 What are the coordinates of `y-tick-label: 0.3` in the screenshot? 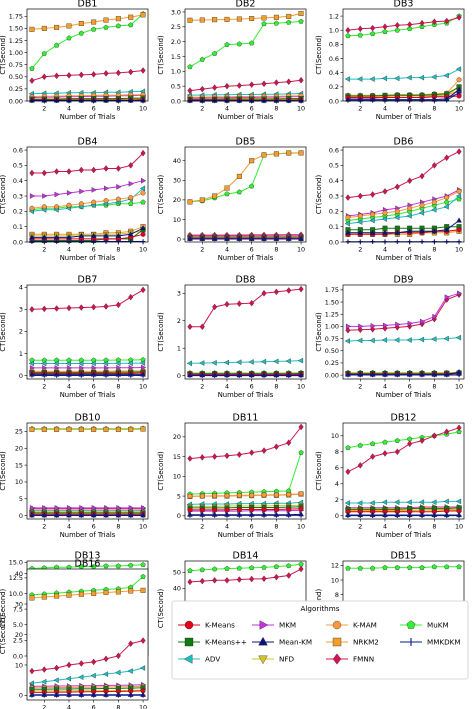 It's located at (334, 196).